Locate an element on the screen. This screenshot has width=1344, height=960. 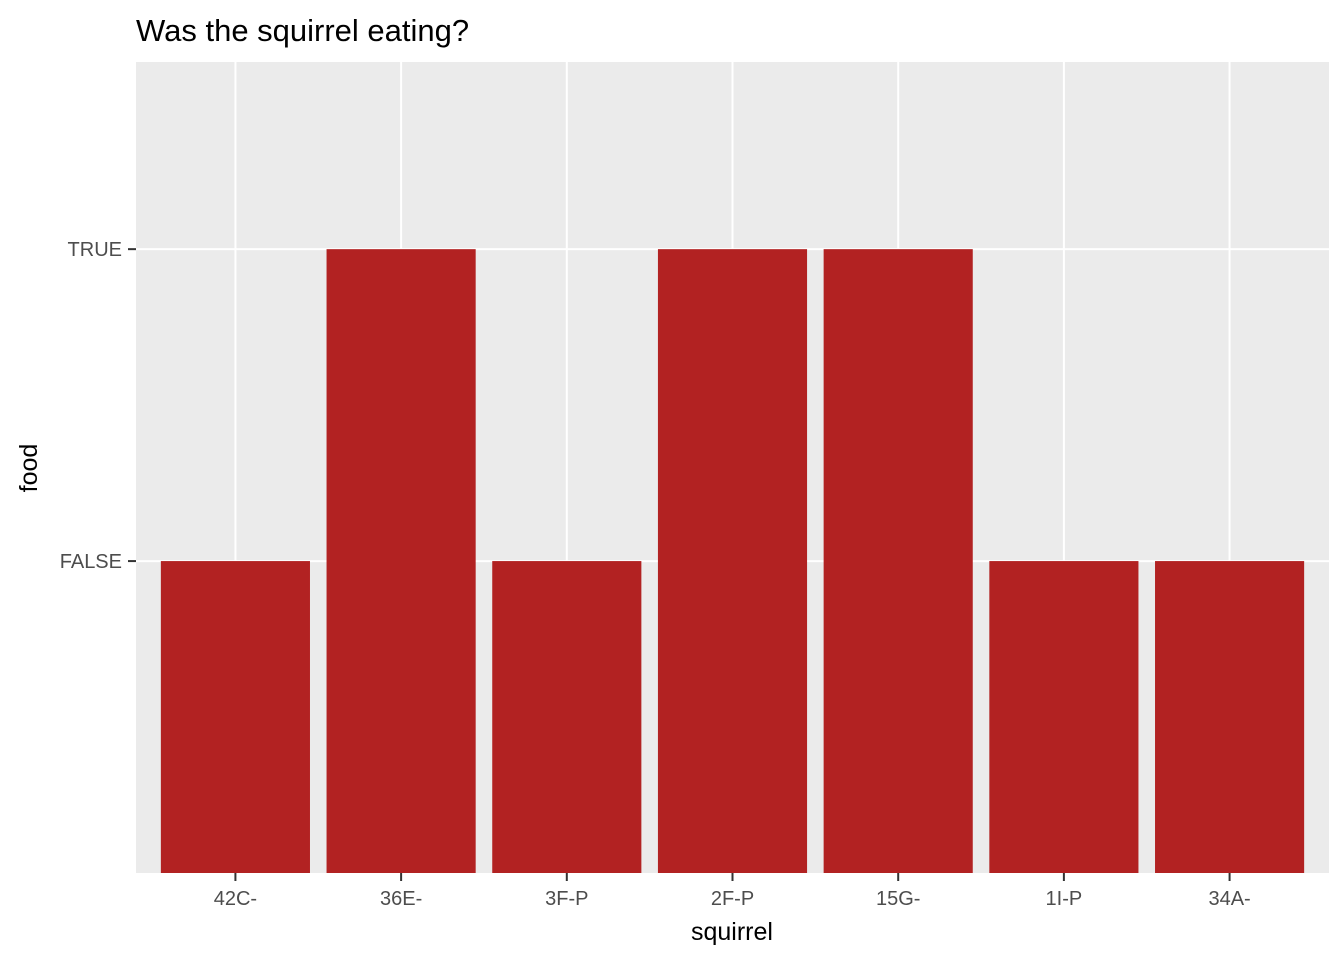
x-tick-label: 3F-P is located at coordinates (566, 899).